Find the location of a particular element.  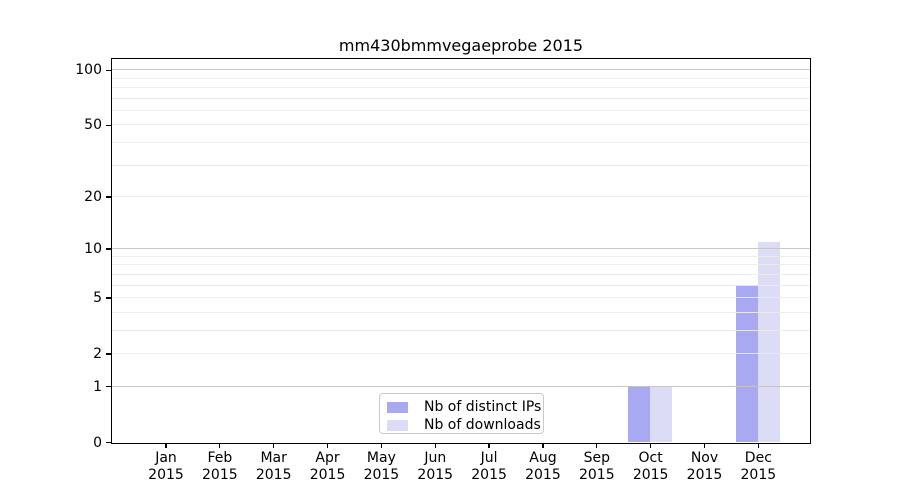

legend-swatch-downloads is located at coordinates (397, 425).